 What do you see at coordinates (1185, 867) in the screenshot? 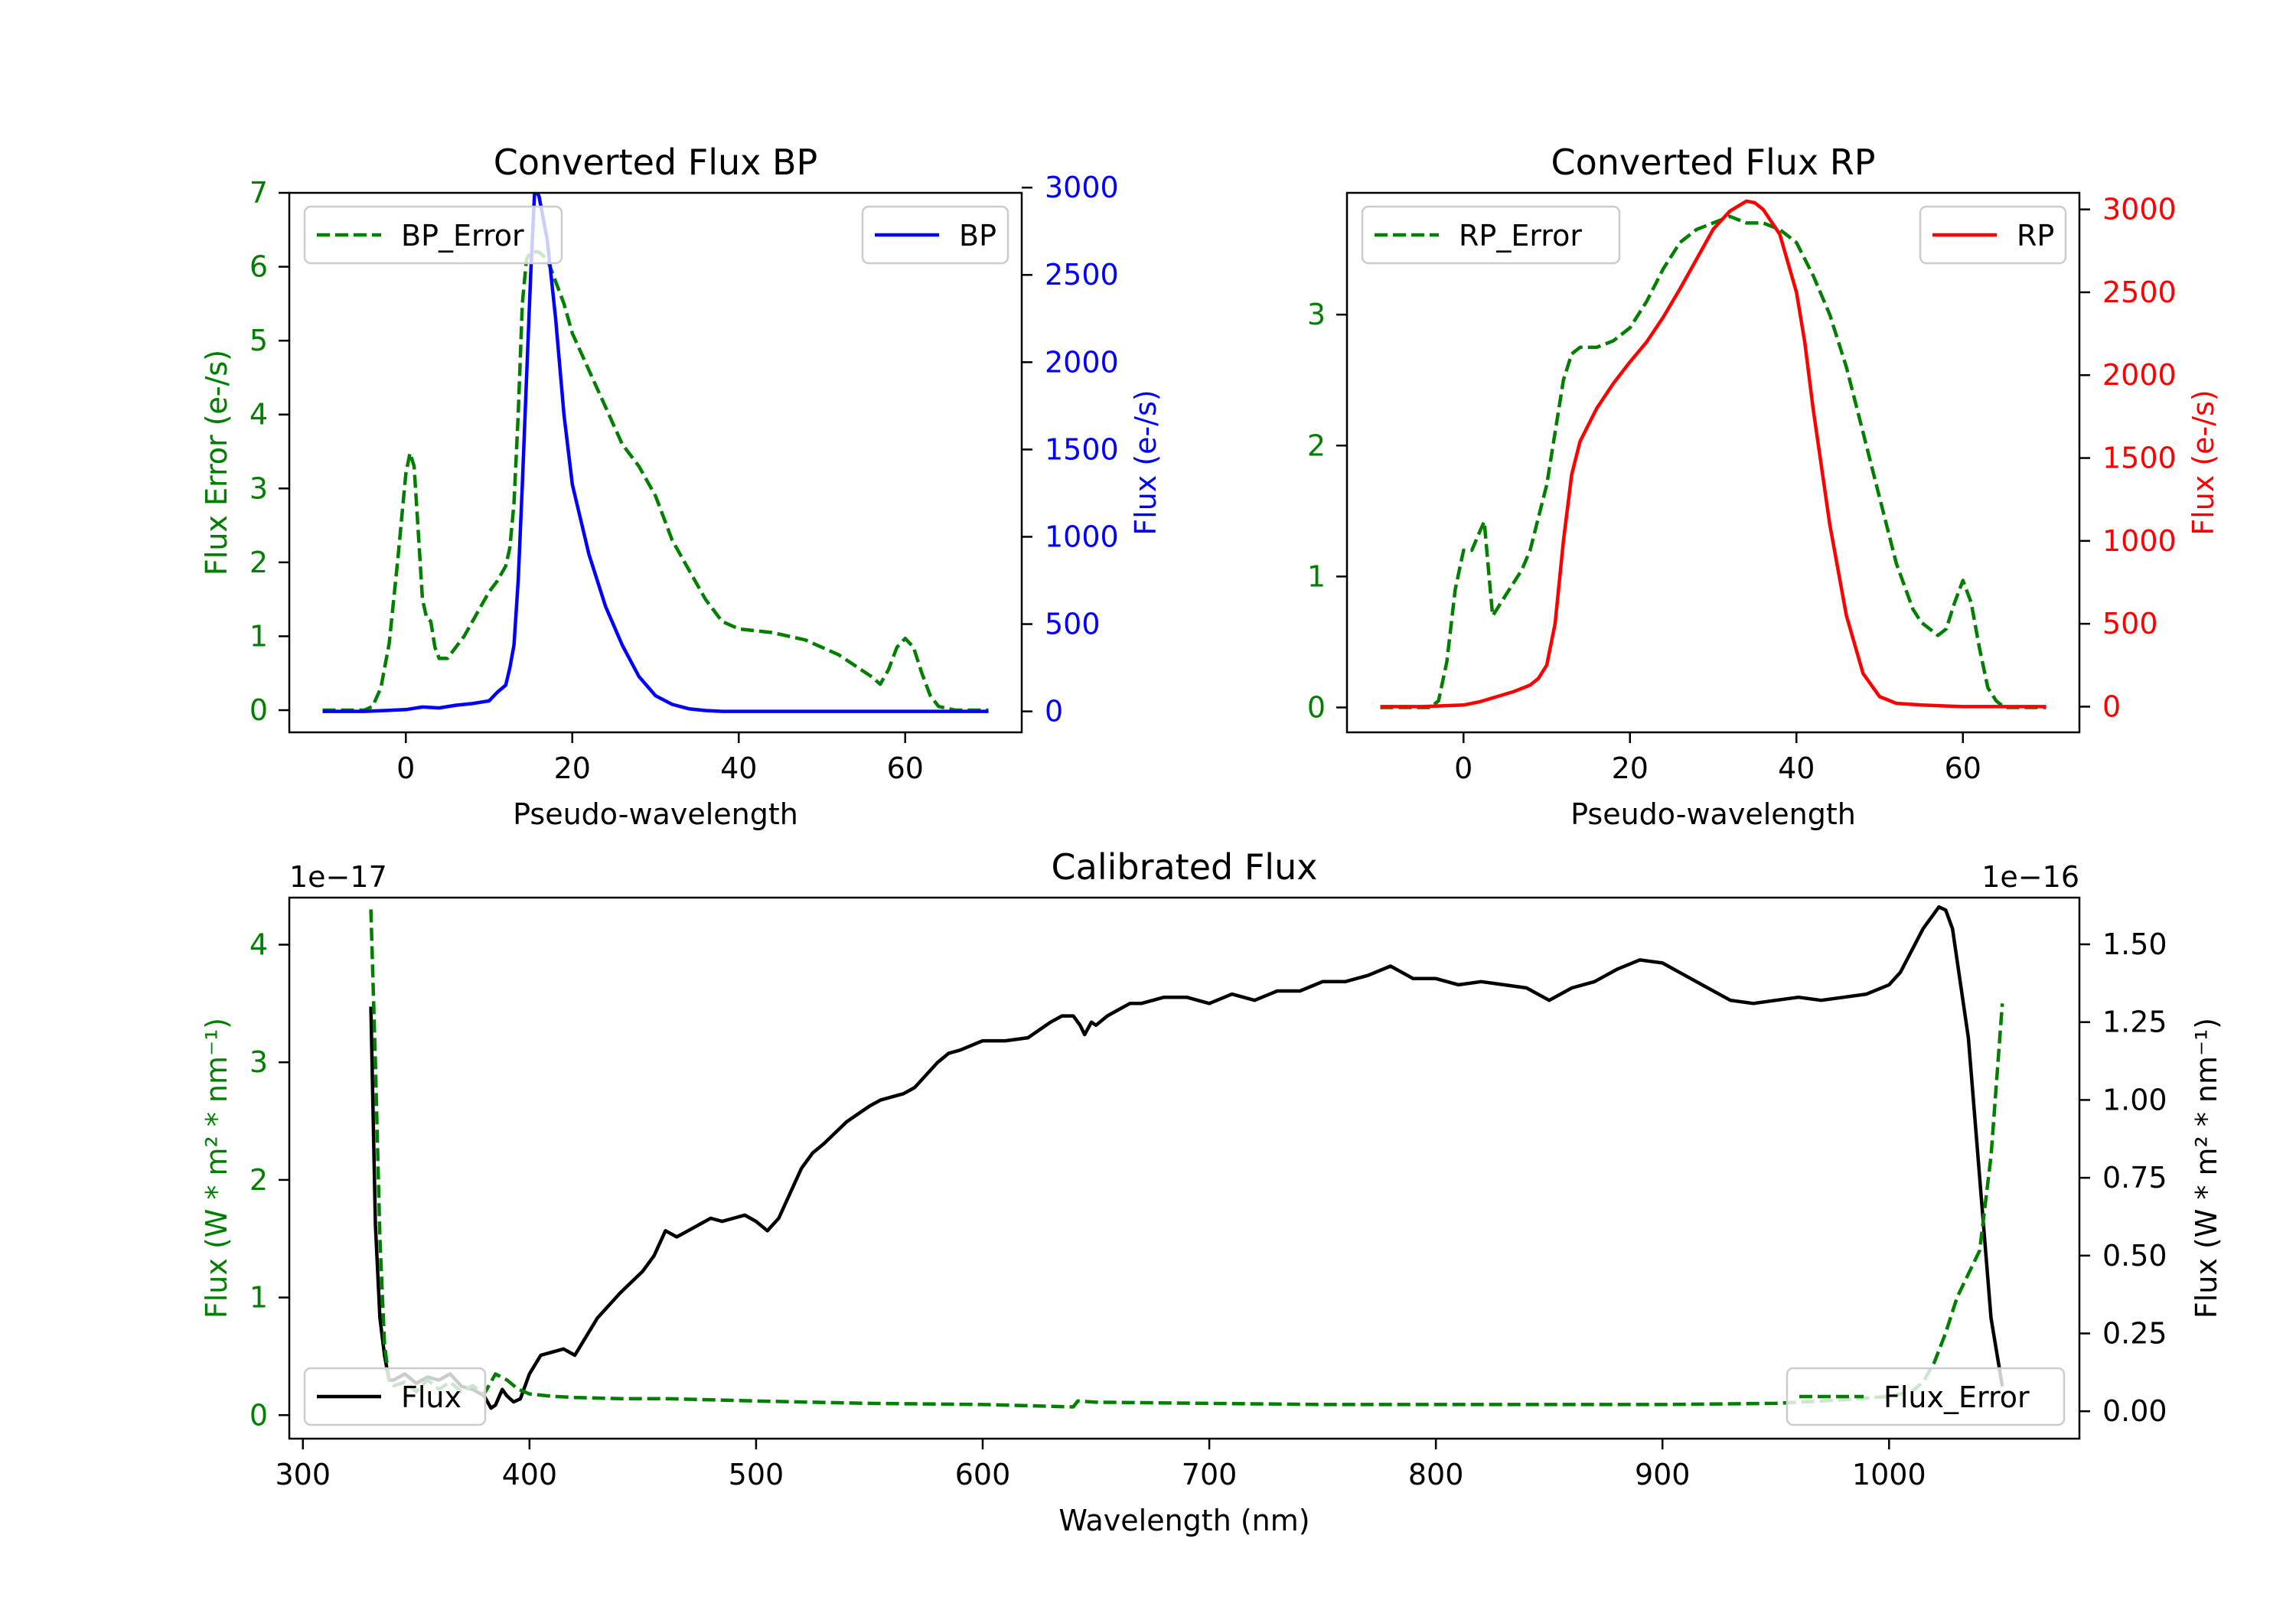
I see `calibrated-title: Calibrated Flux` at bounding box center [1185, 867].